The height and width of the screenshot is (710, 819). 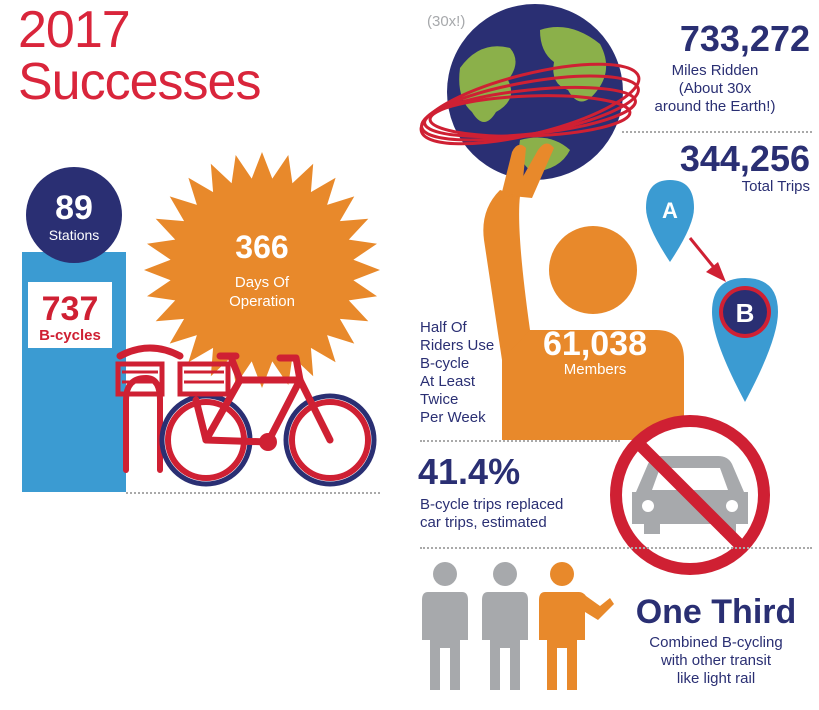 I want to click on members-divider, so click(x=520, y=441).